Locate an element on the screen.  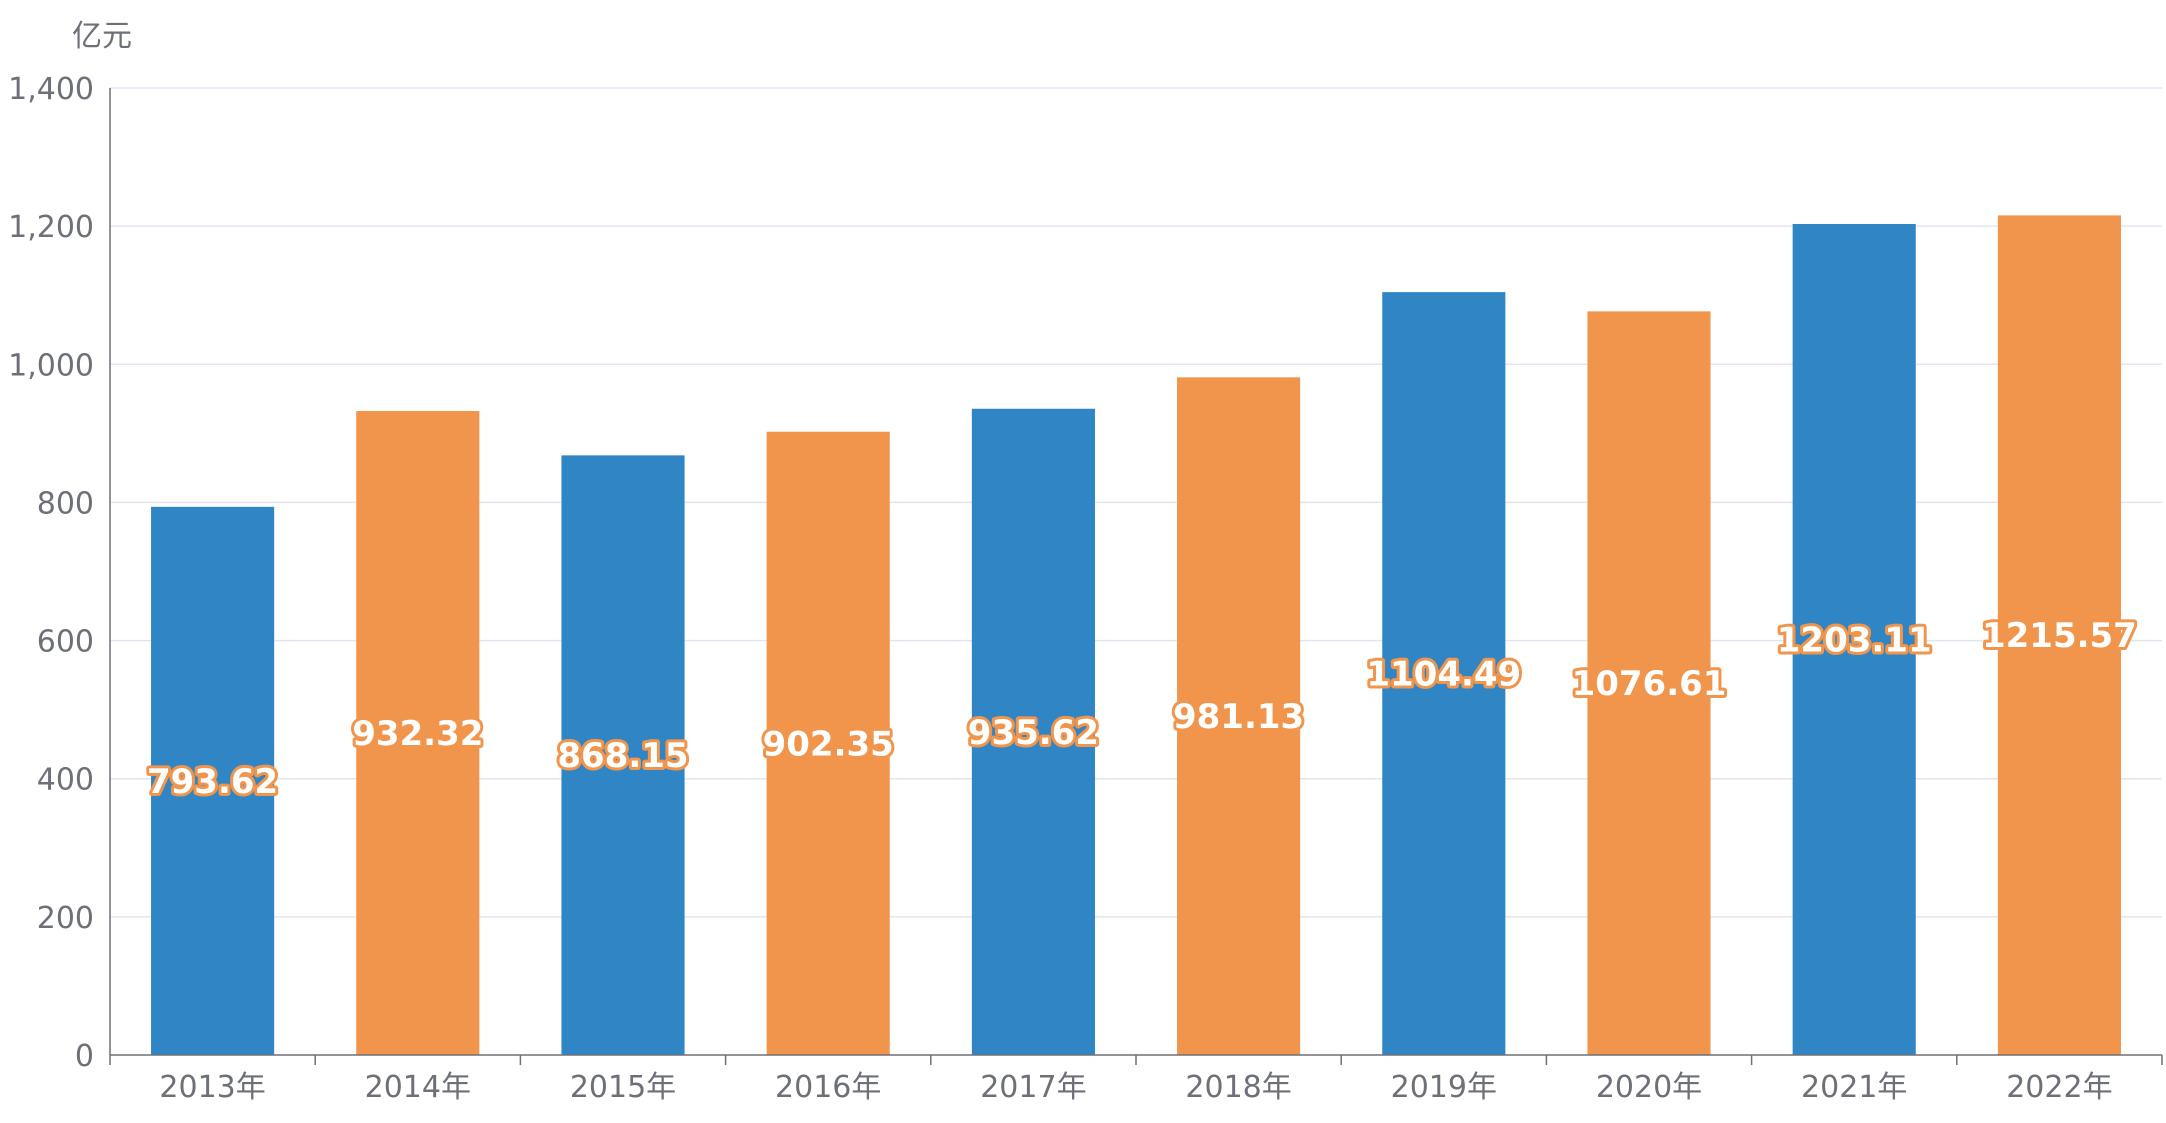
y-tick-label: 400 is located at coordinates (65, 780).